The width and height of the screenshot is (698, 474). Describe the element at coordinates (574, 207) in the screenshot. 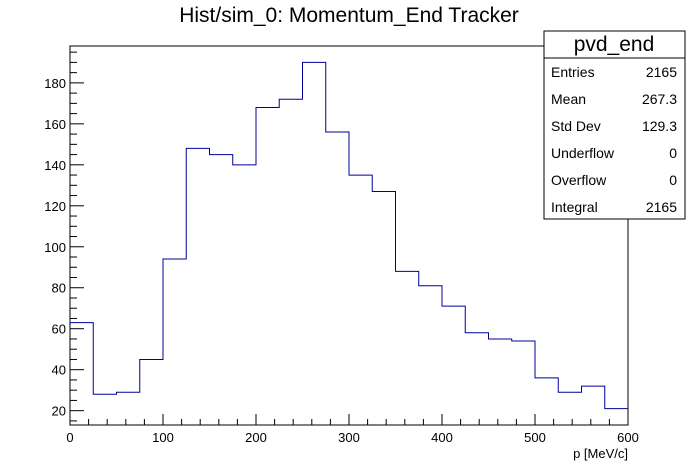

I see `stats-row-label: Integral` at that location.